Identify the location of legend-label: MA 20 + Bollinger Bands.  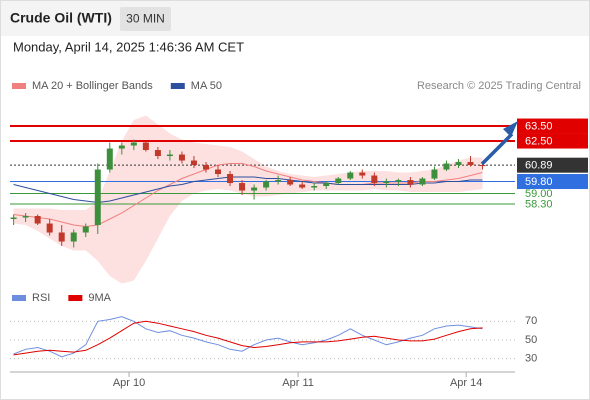
(92, 86).